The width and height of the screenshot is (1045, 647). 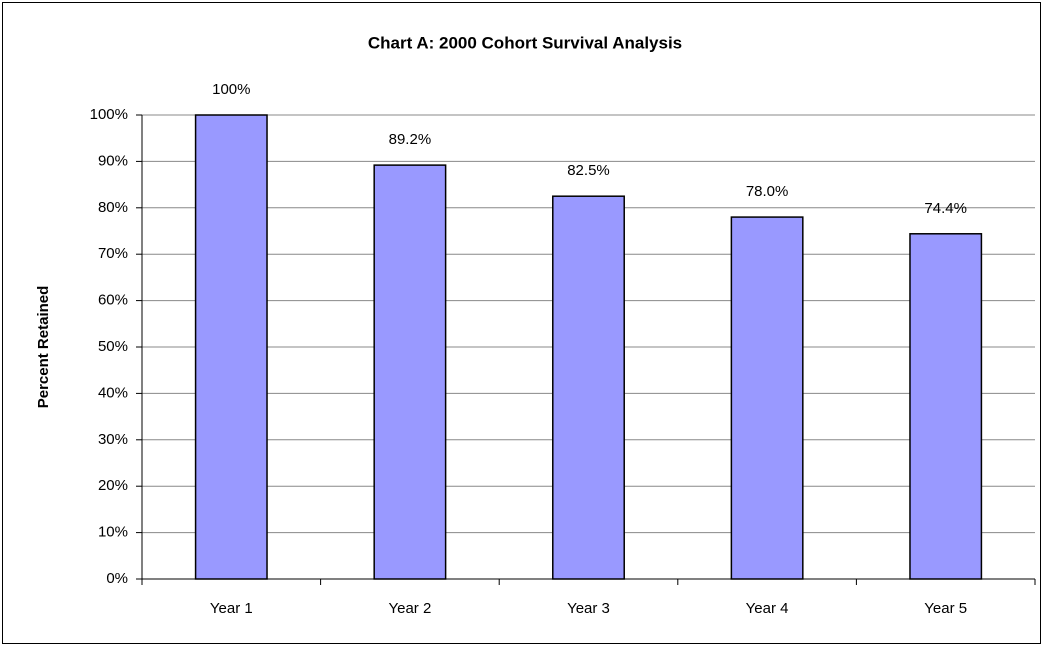 I want to click on value-label: 89.2%, so click(x=410, y=139).